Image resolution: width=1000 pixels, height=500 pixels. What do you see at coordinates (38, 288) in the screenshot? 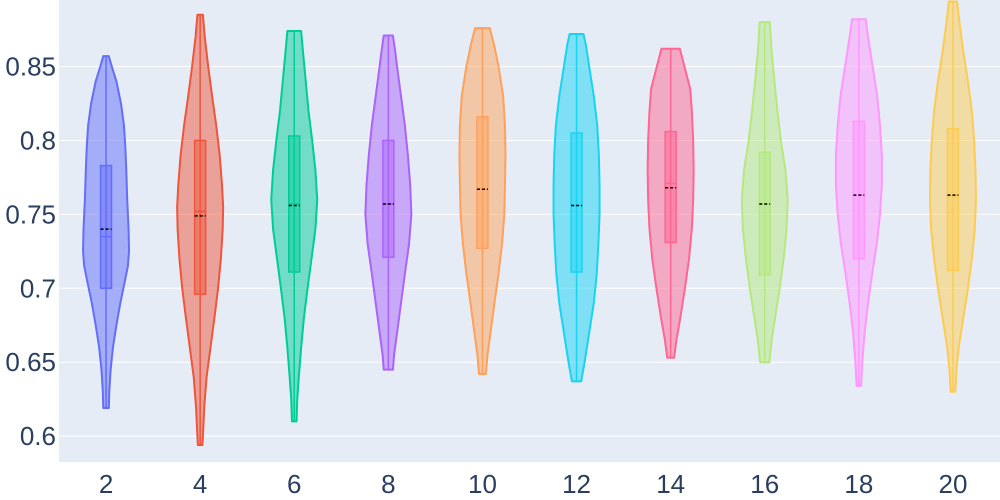
I see `y-tick-label: 0.7` at bounding box center [38, 288].